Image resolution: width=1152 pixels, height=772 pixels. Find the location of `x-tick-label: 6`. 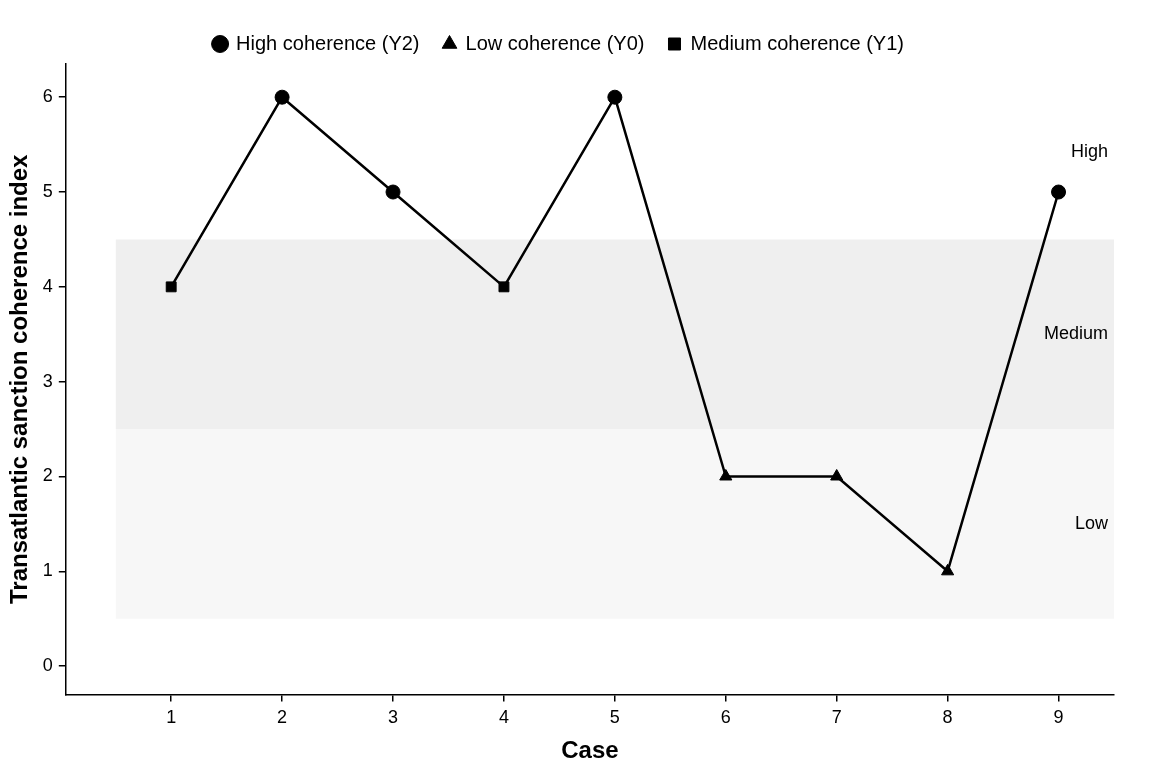

x-tick-label: 6 is located at coordinates (725, 717).